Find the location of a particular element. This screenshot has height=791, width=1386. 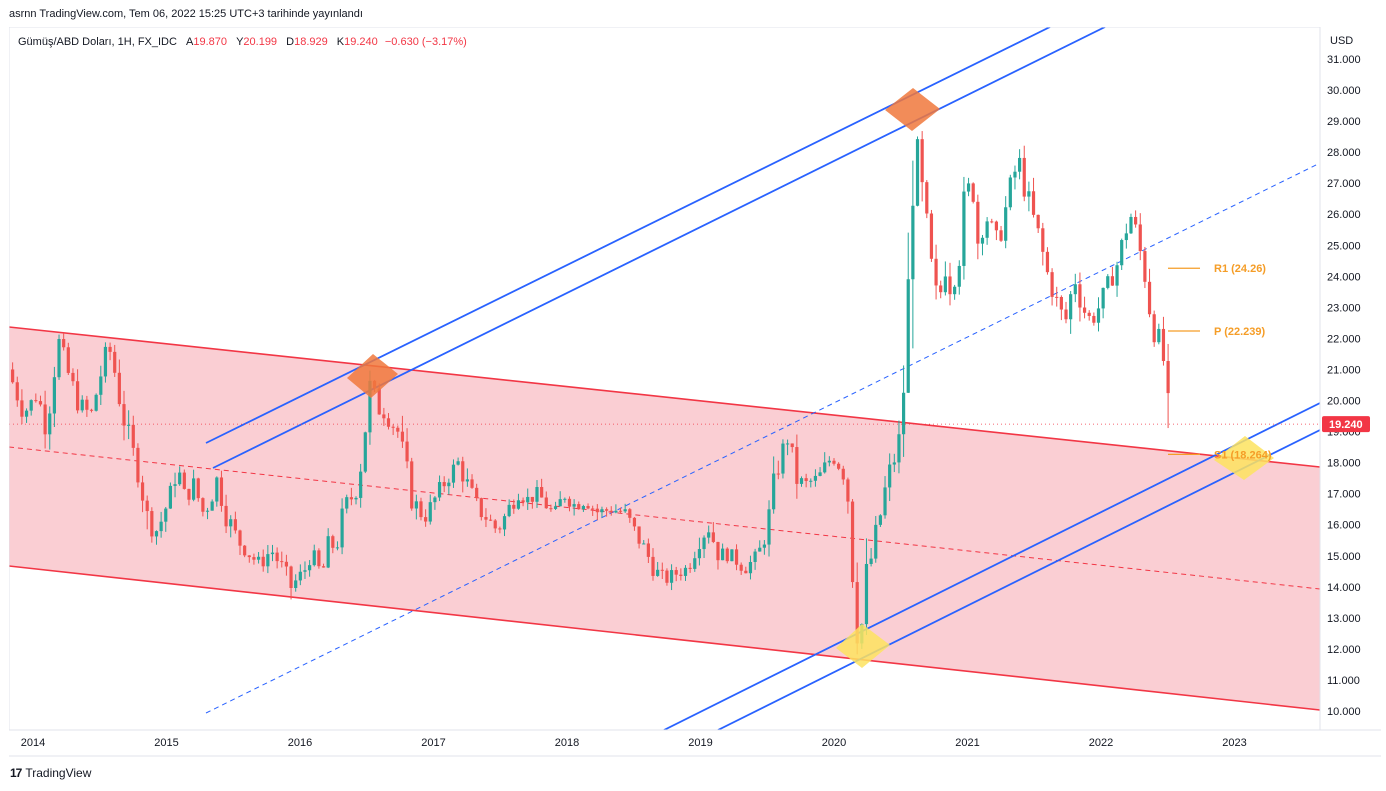

y-tick-label: 11.000 is located at coordinates (1343, 681).